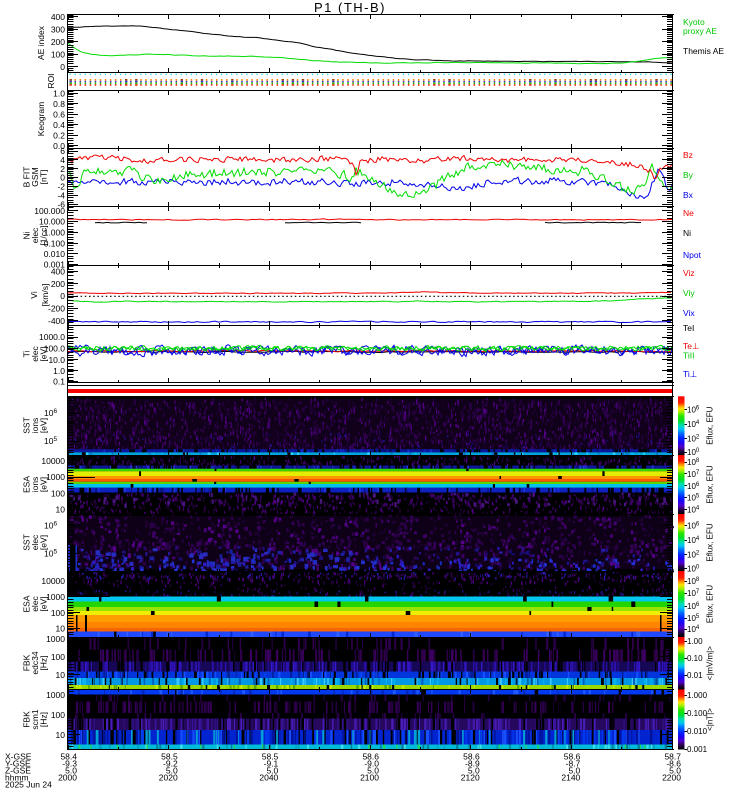  What do you see at coordinates (55, 243) in the screenshot?
I see `svg-text: 0.100` at bounding box center [55, 243].